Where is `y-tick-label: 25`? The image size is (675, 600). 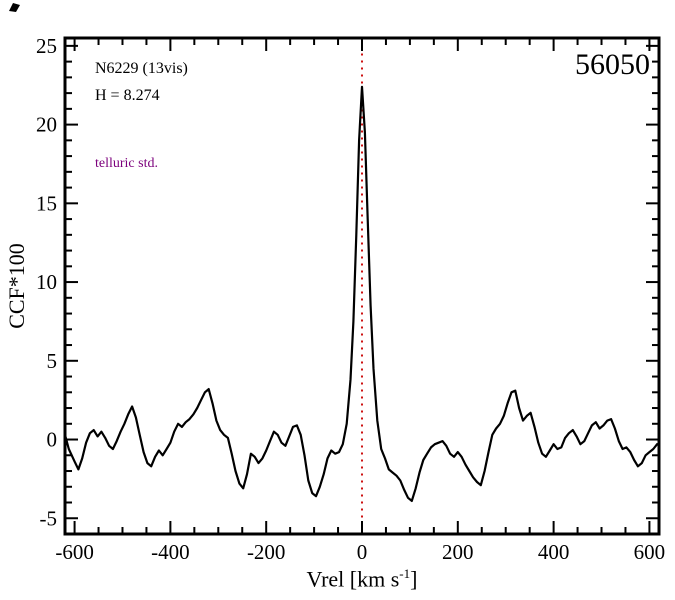 y-tick-label: 25 is located at coordinates (46, 46).